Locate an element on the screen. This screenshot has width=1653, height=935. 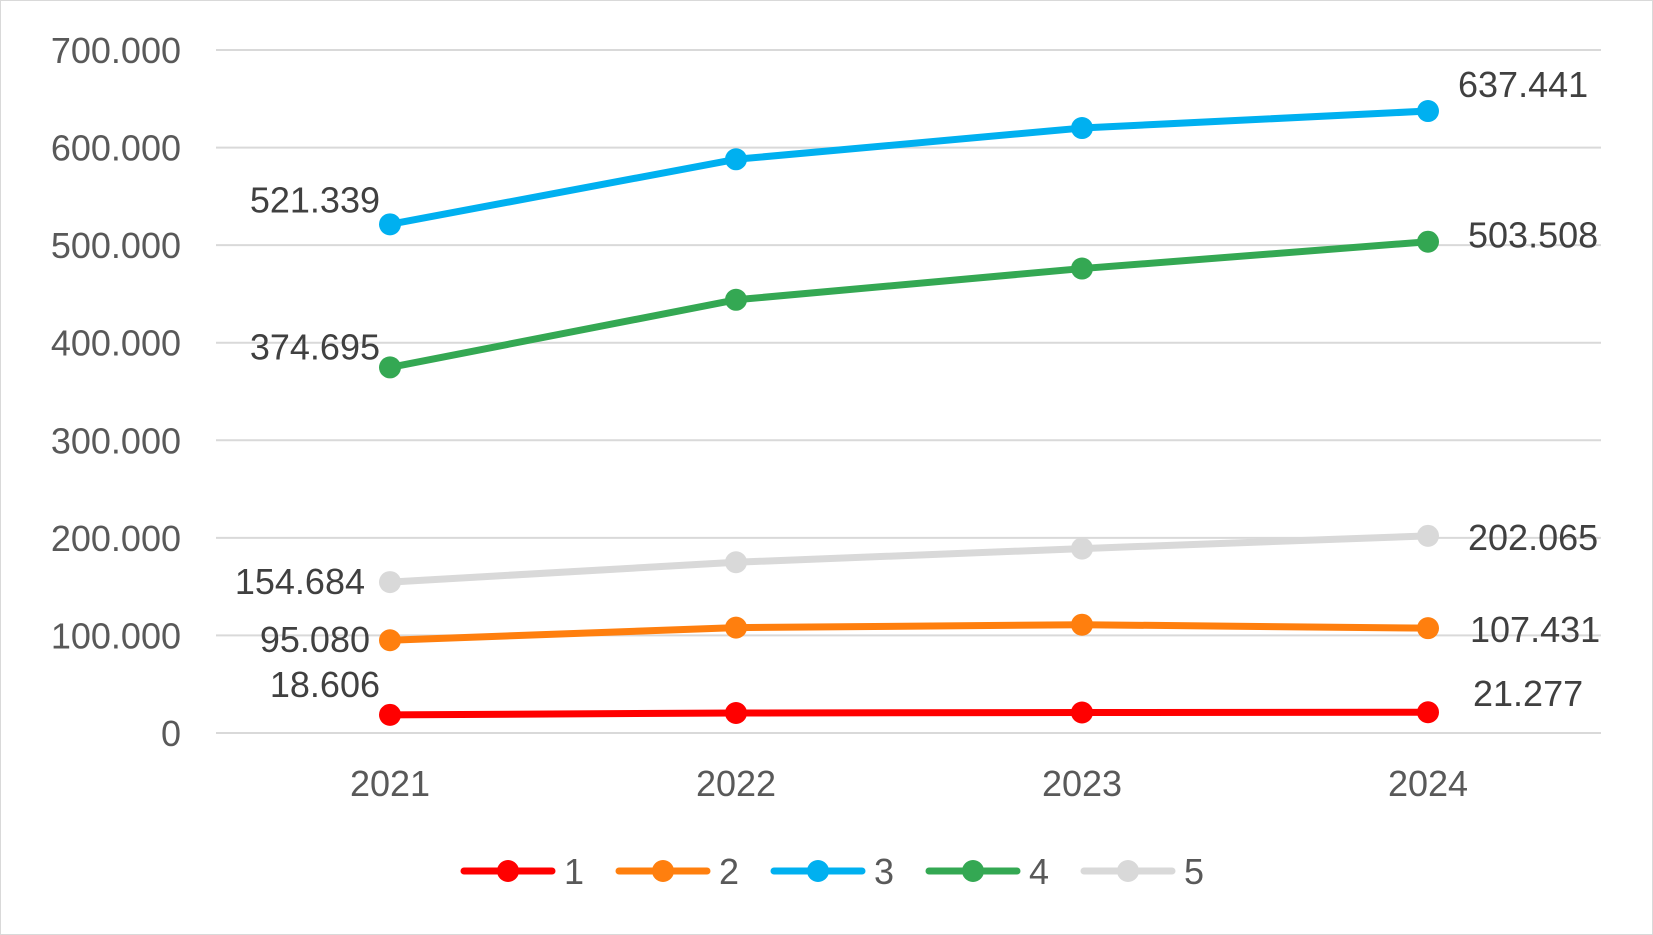
legend-label: 4 is located at coordinates (1039, 871).